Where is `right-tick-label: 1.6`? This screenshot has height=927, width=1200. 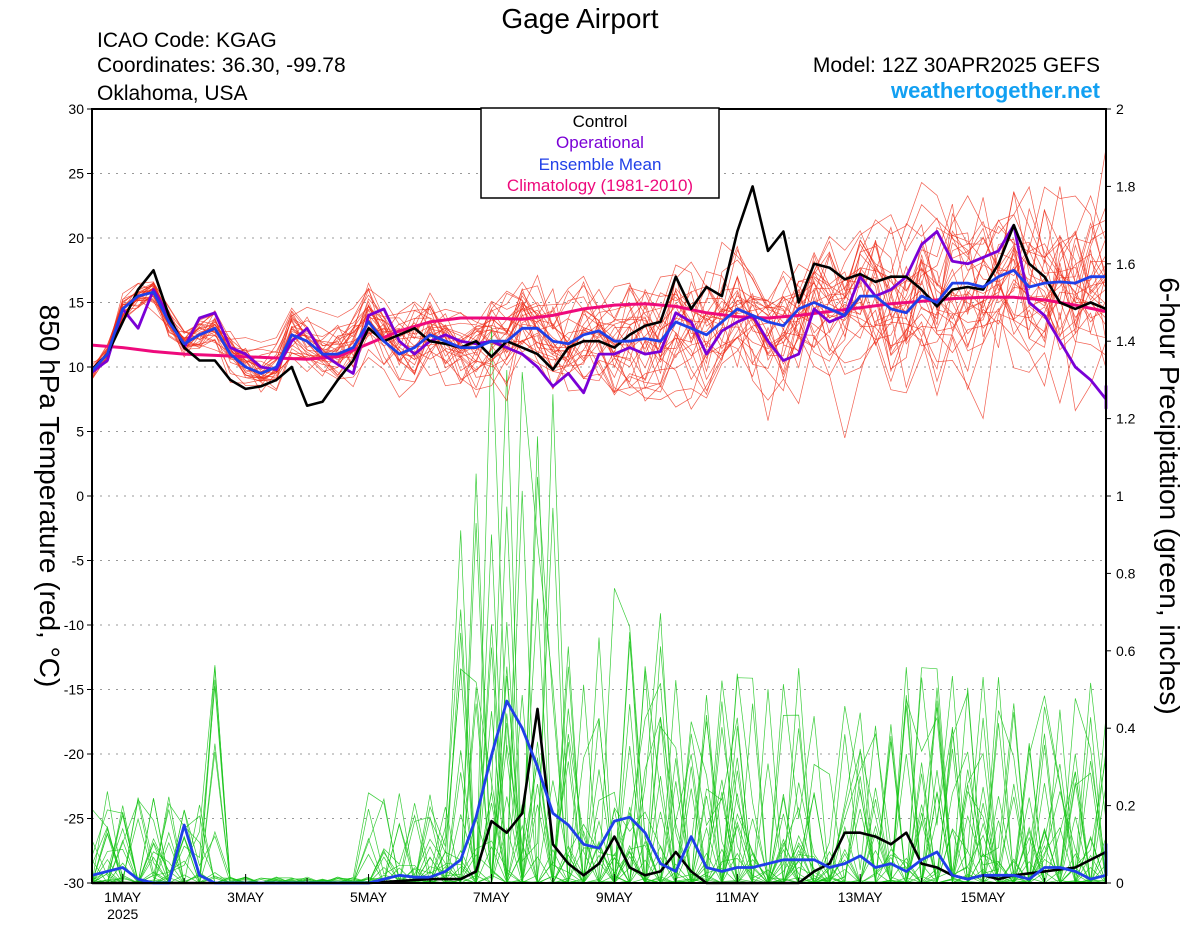 right-tick-label: 1.6 is located at coordinates (1126, 264).